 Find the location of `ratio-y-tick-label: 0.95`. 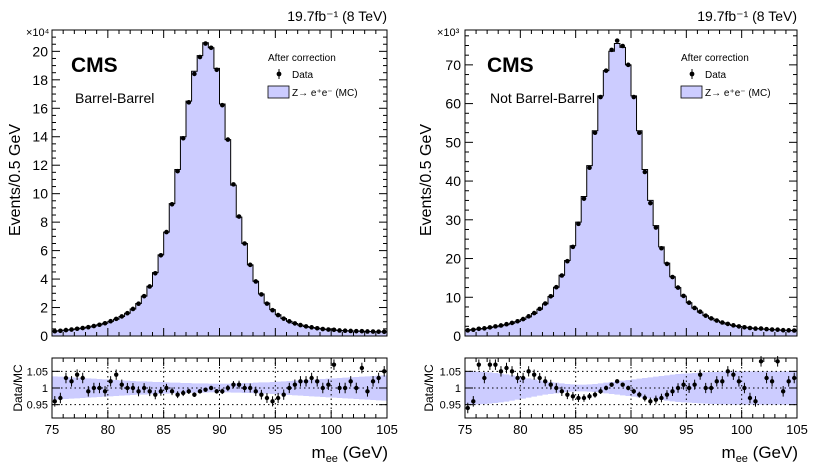

ratio-y-tick-label: 0.95 is located at coordinates (37, 406).